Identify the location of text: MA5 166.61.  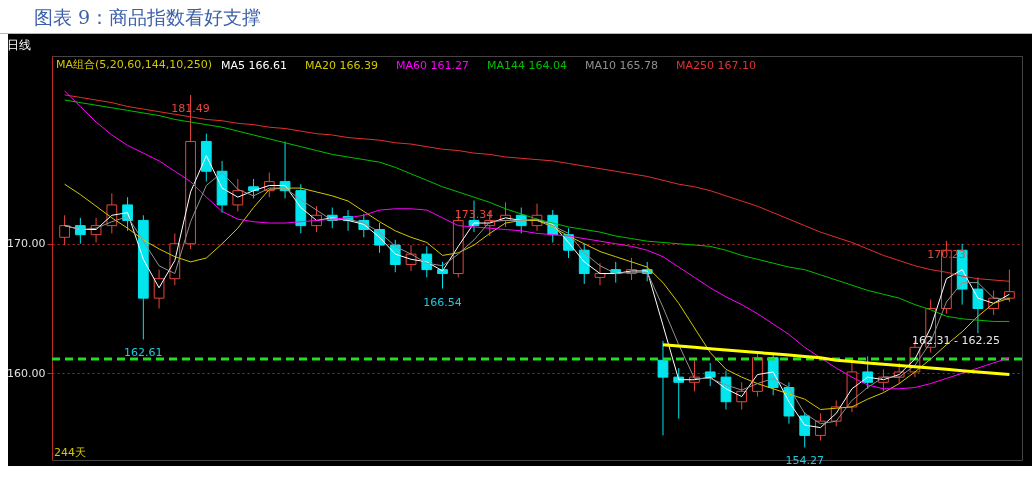
(254, 65).